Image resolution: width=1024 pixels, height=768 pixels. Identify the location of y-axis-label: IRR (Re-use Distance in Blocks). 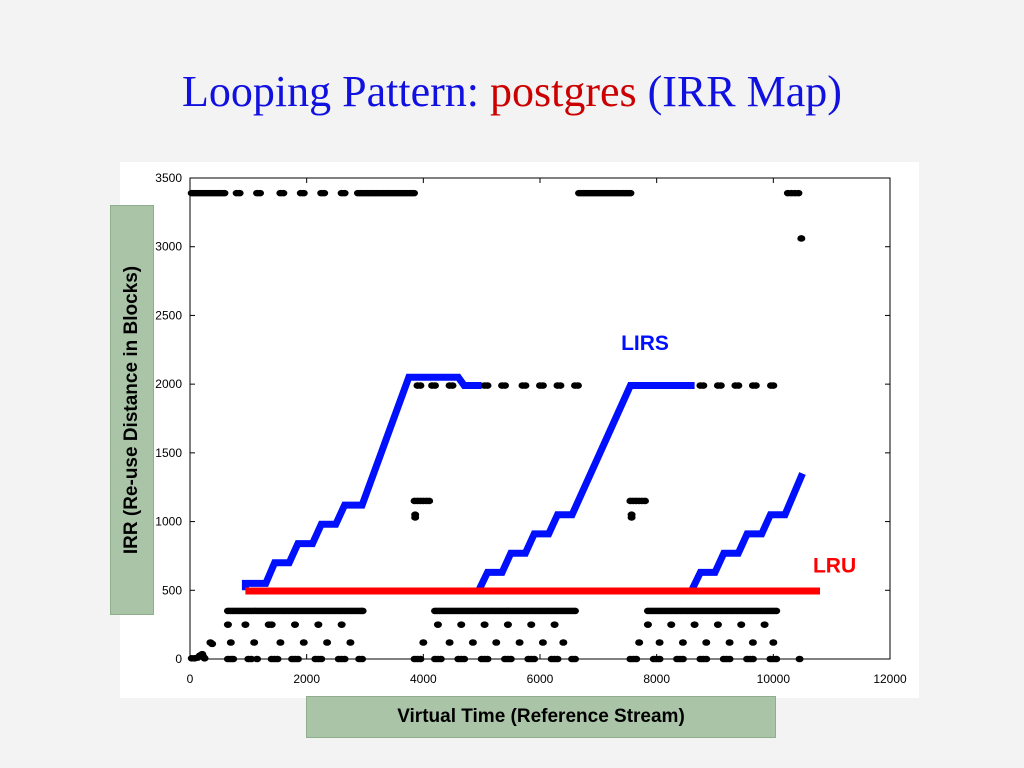
(131, 410).